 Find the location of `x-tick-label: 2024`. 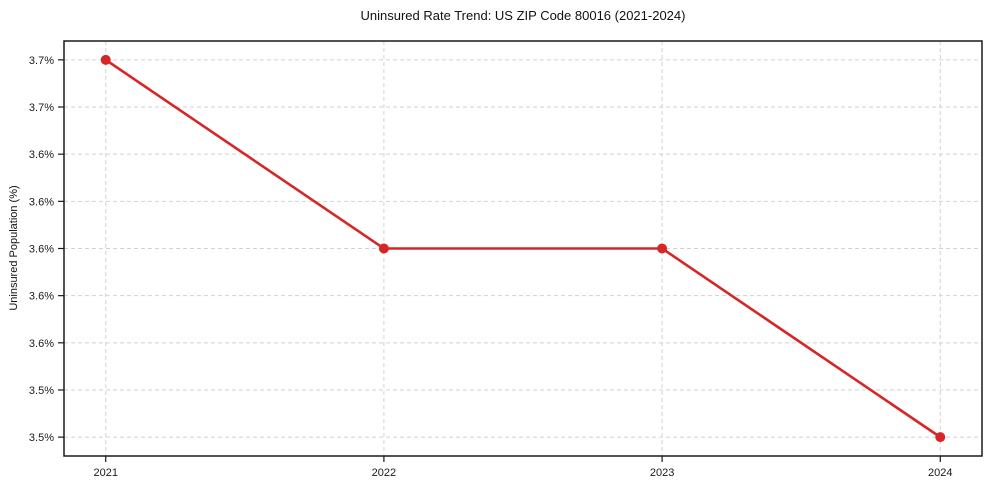

x-tick-label: 2024 is located at coordinates (940, 473).